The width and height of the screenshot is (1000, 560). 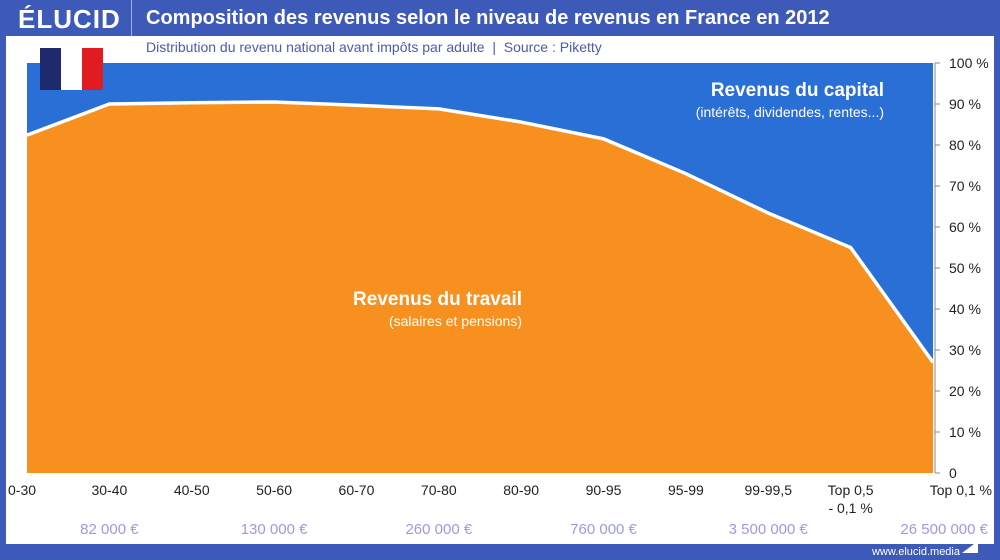 I want to click on y-tick-label: 20 %, so click(x=965, y=391).